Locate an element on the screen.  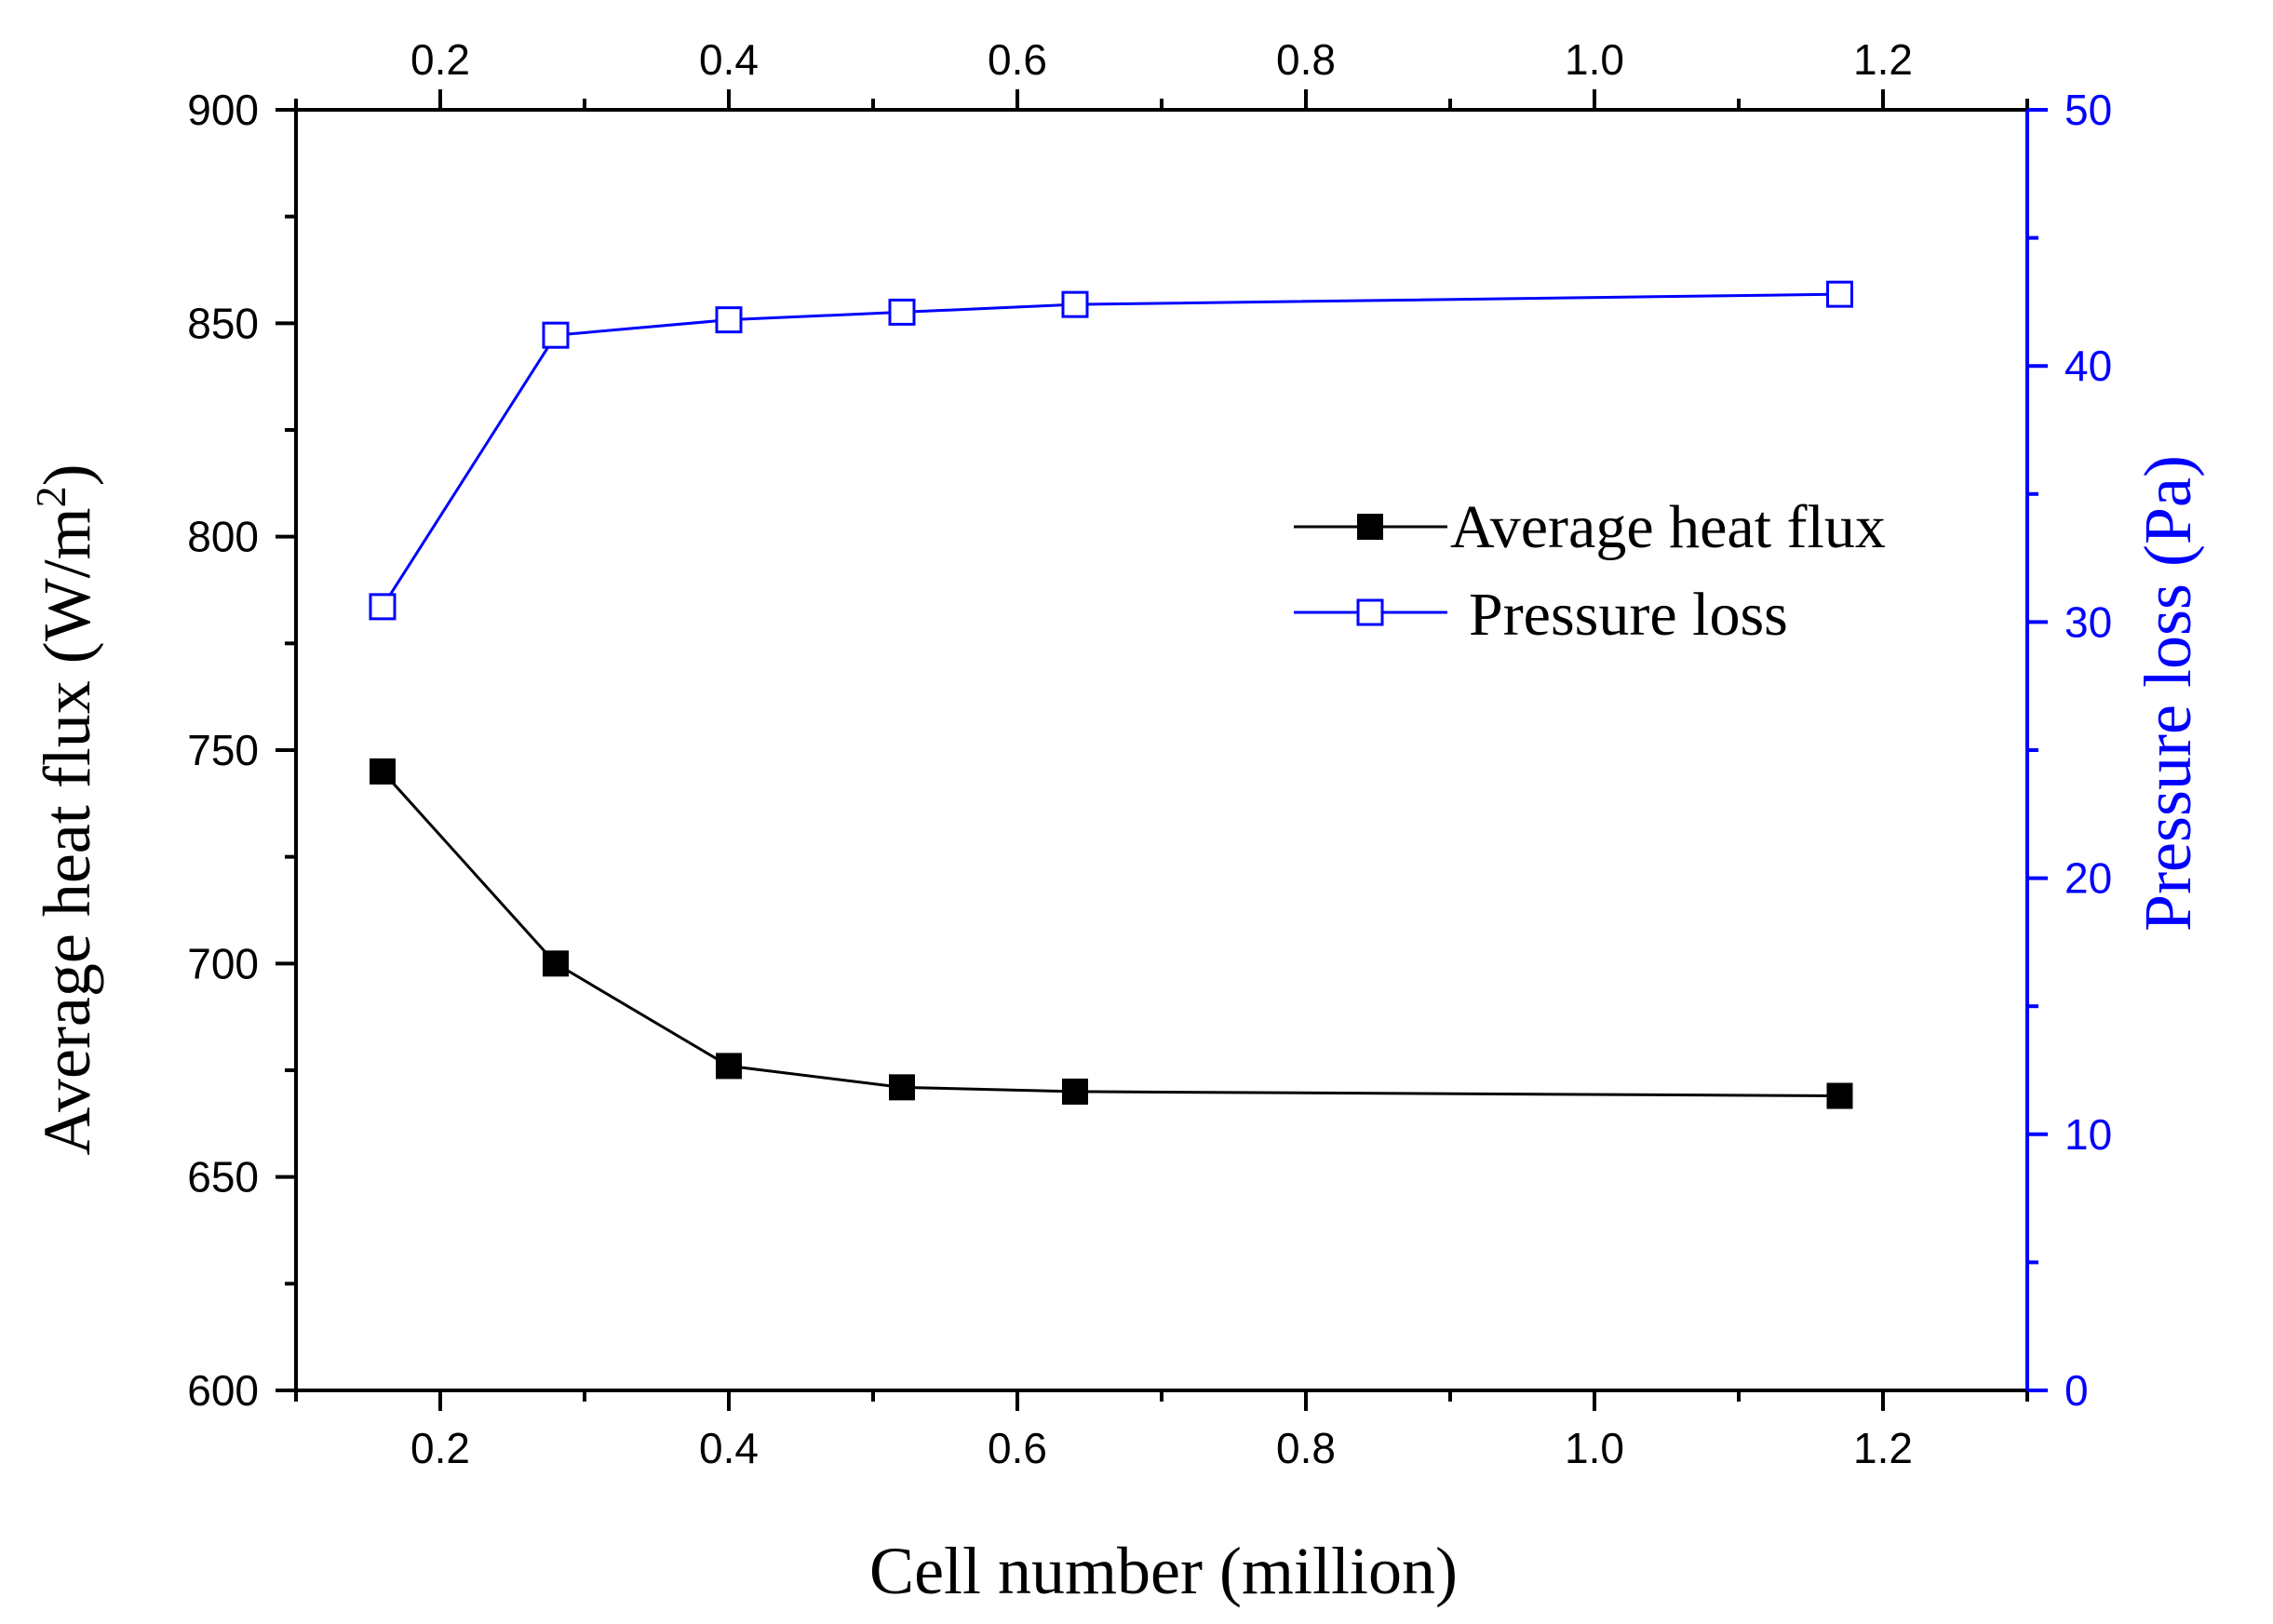
y-right-tick-label: 10 is located at coordinates (2088, 1135).